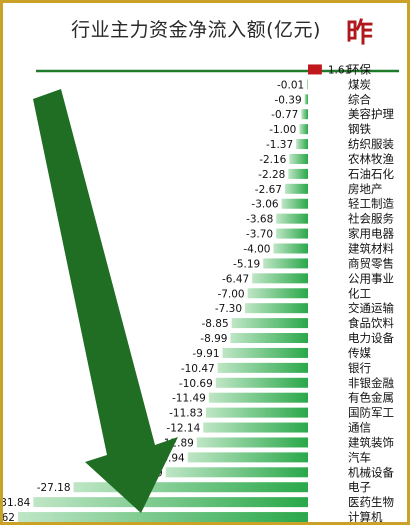 This screenshot has height=525, width=410. I want to click on category-label: 汽车, so click(359, 457).